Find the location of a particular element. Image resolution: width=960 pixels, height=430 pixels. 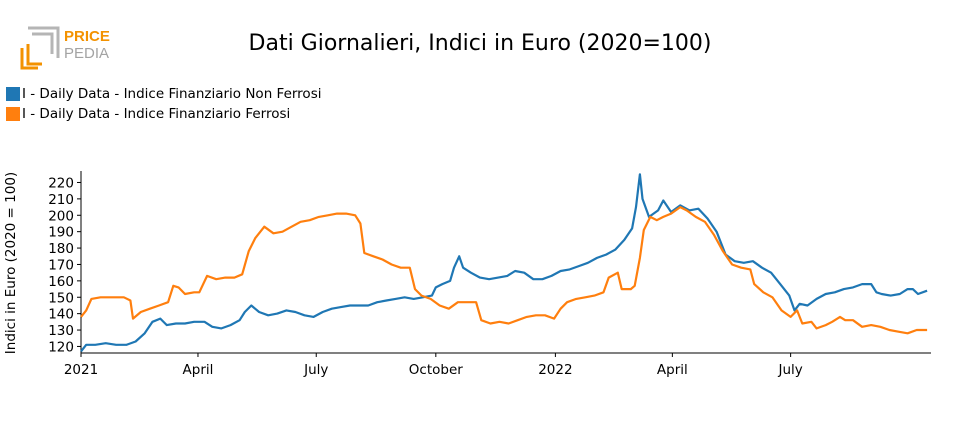

logo-bracket-grey is located at coordinates (44, 42).